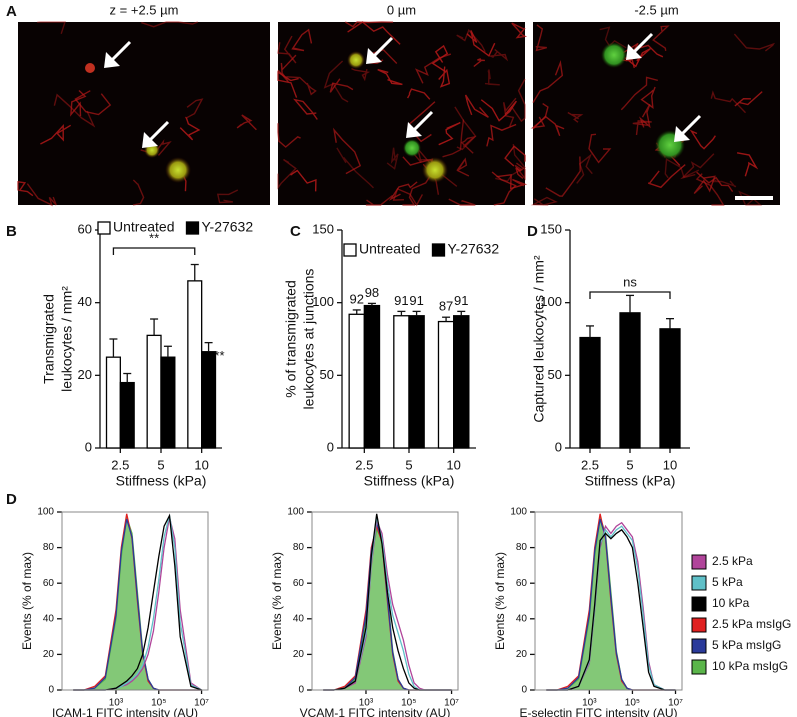  What do you see at coordinates (461, 300) in the screenshot?
I see `value-label: 91` at bounding box center [461, 300].